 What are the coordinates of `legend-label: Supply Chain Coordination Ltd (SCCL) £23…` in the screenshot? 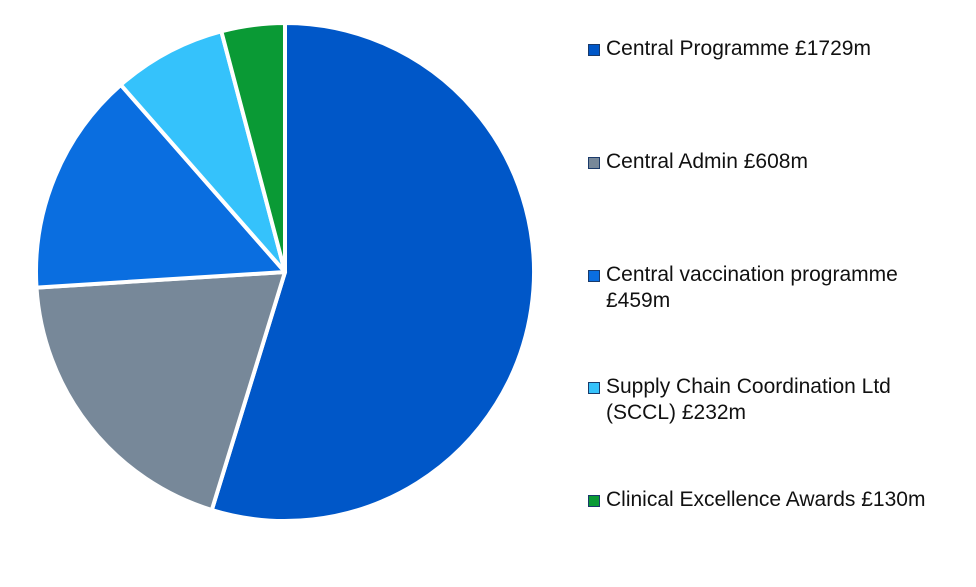 It's located at (748, 399).